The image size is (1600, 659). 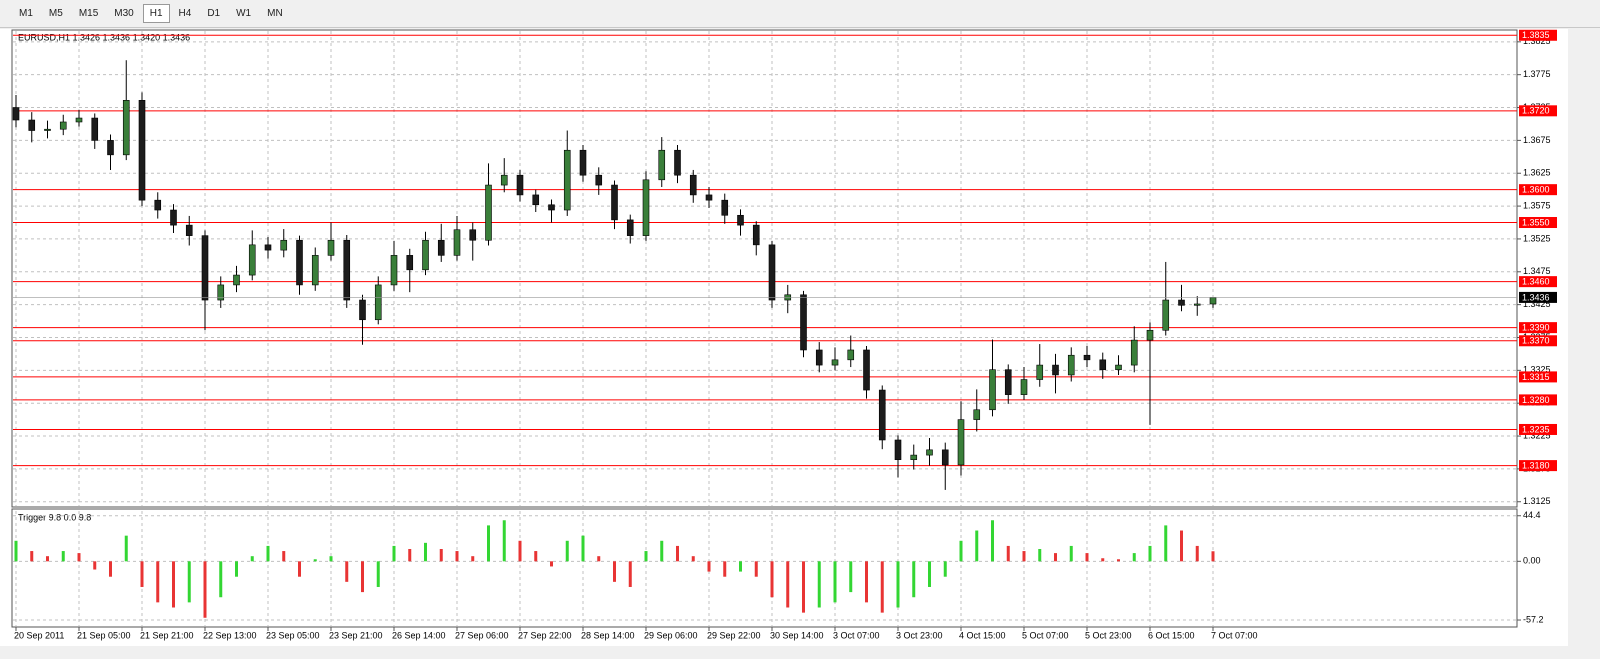 What do you see at coordinates (734, 635) in the screenshot?
I see `x-tick-label: 29 Sep 22:00` at bounding box center [734, 635].